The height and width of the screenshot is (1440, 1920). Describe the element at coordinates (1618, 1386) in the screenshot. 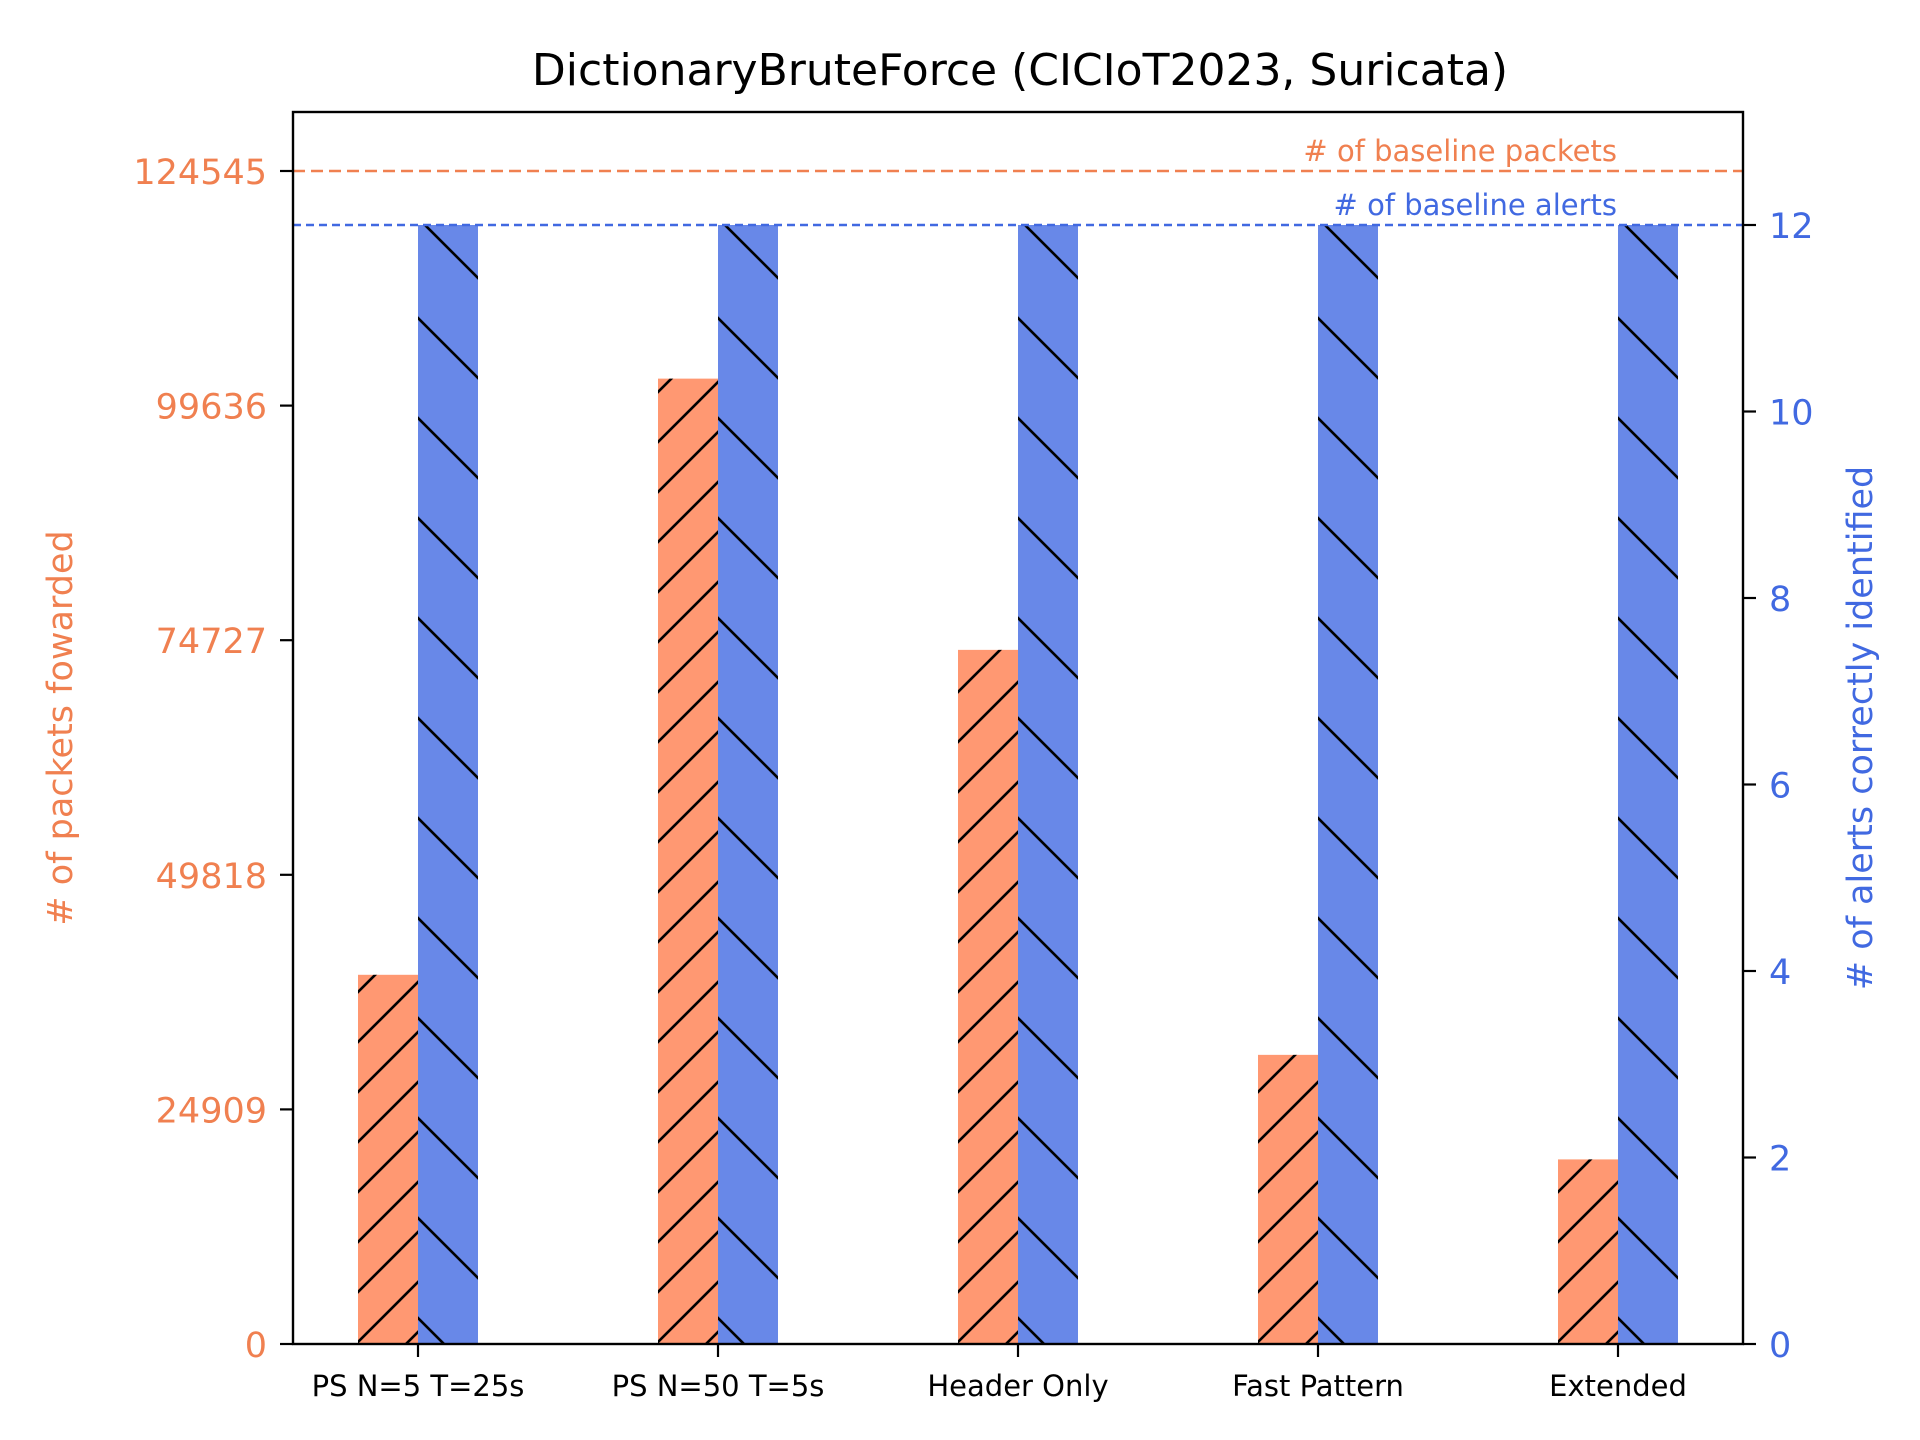

I see `x-tick-label: Extended` at that location.